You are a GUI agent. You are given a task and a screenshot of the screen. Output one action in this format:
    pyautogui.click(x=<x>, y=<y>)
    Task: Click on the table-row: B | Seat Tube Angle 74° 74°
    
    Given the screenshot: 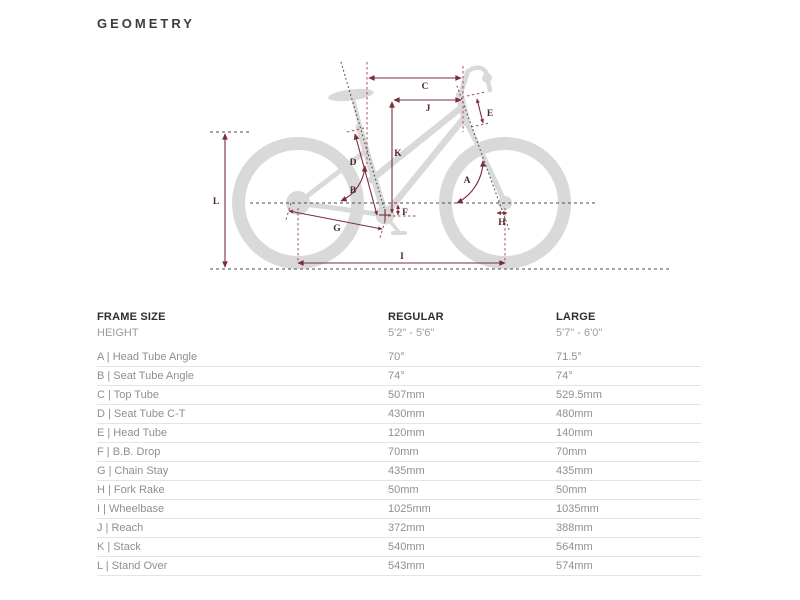 What is the action you would take?
    pyautogui.click(x=399, y=376)
    